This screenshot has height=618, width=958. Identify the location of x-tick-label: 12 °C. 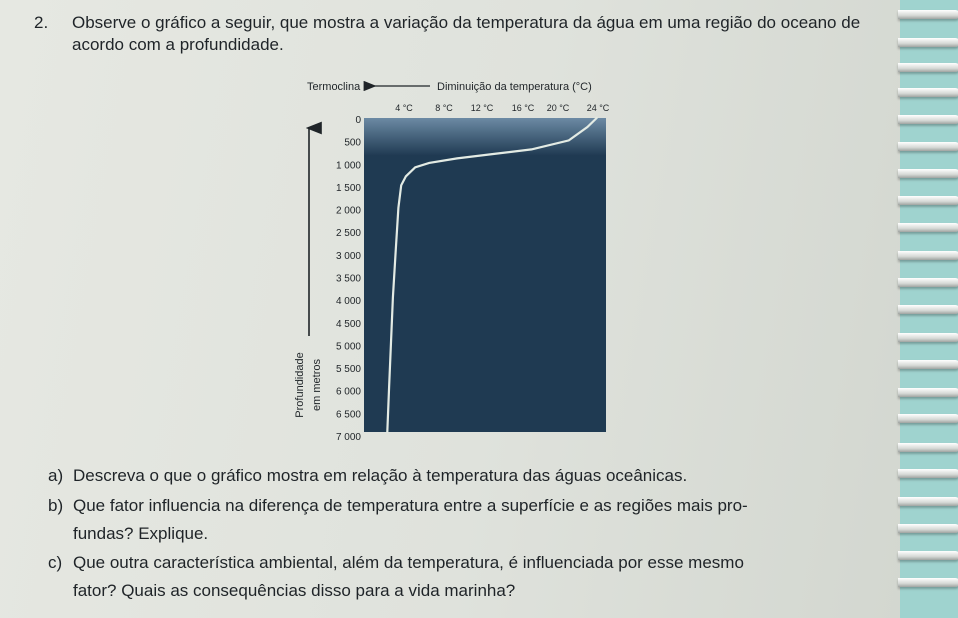
(482, 108).